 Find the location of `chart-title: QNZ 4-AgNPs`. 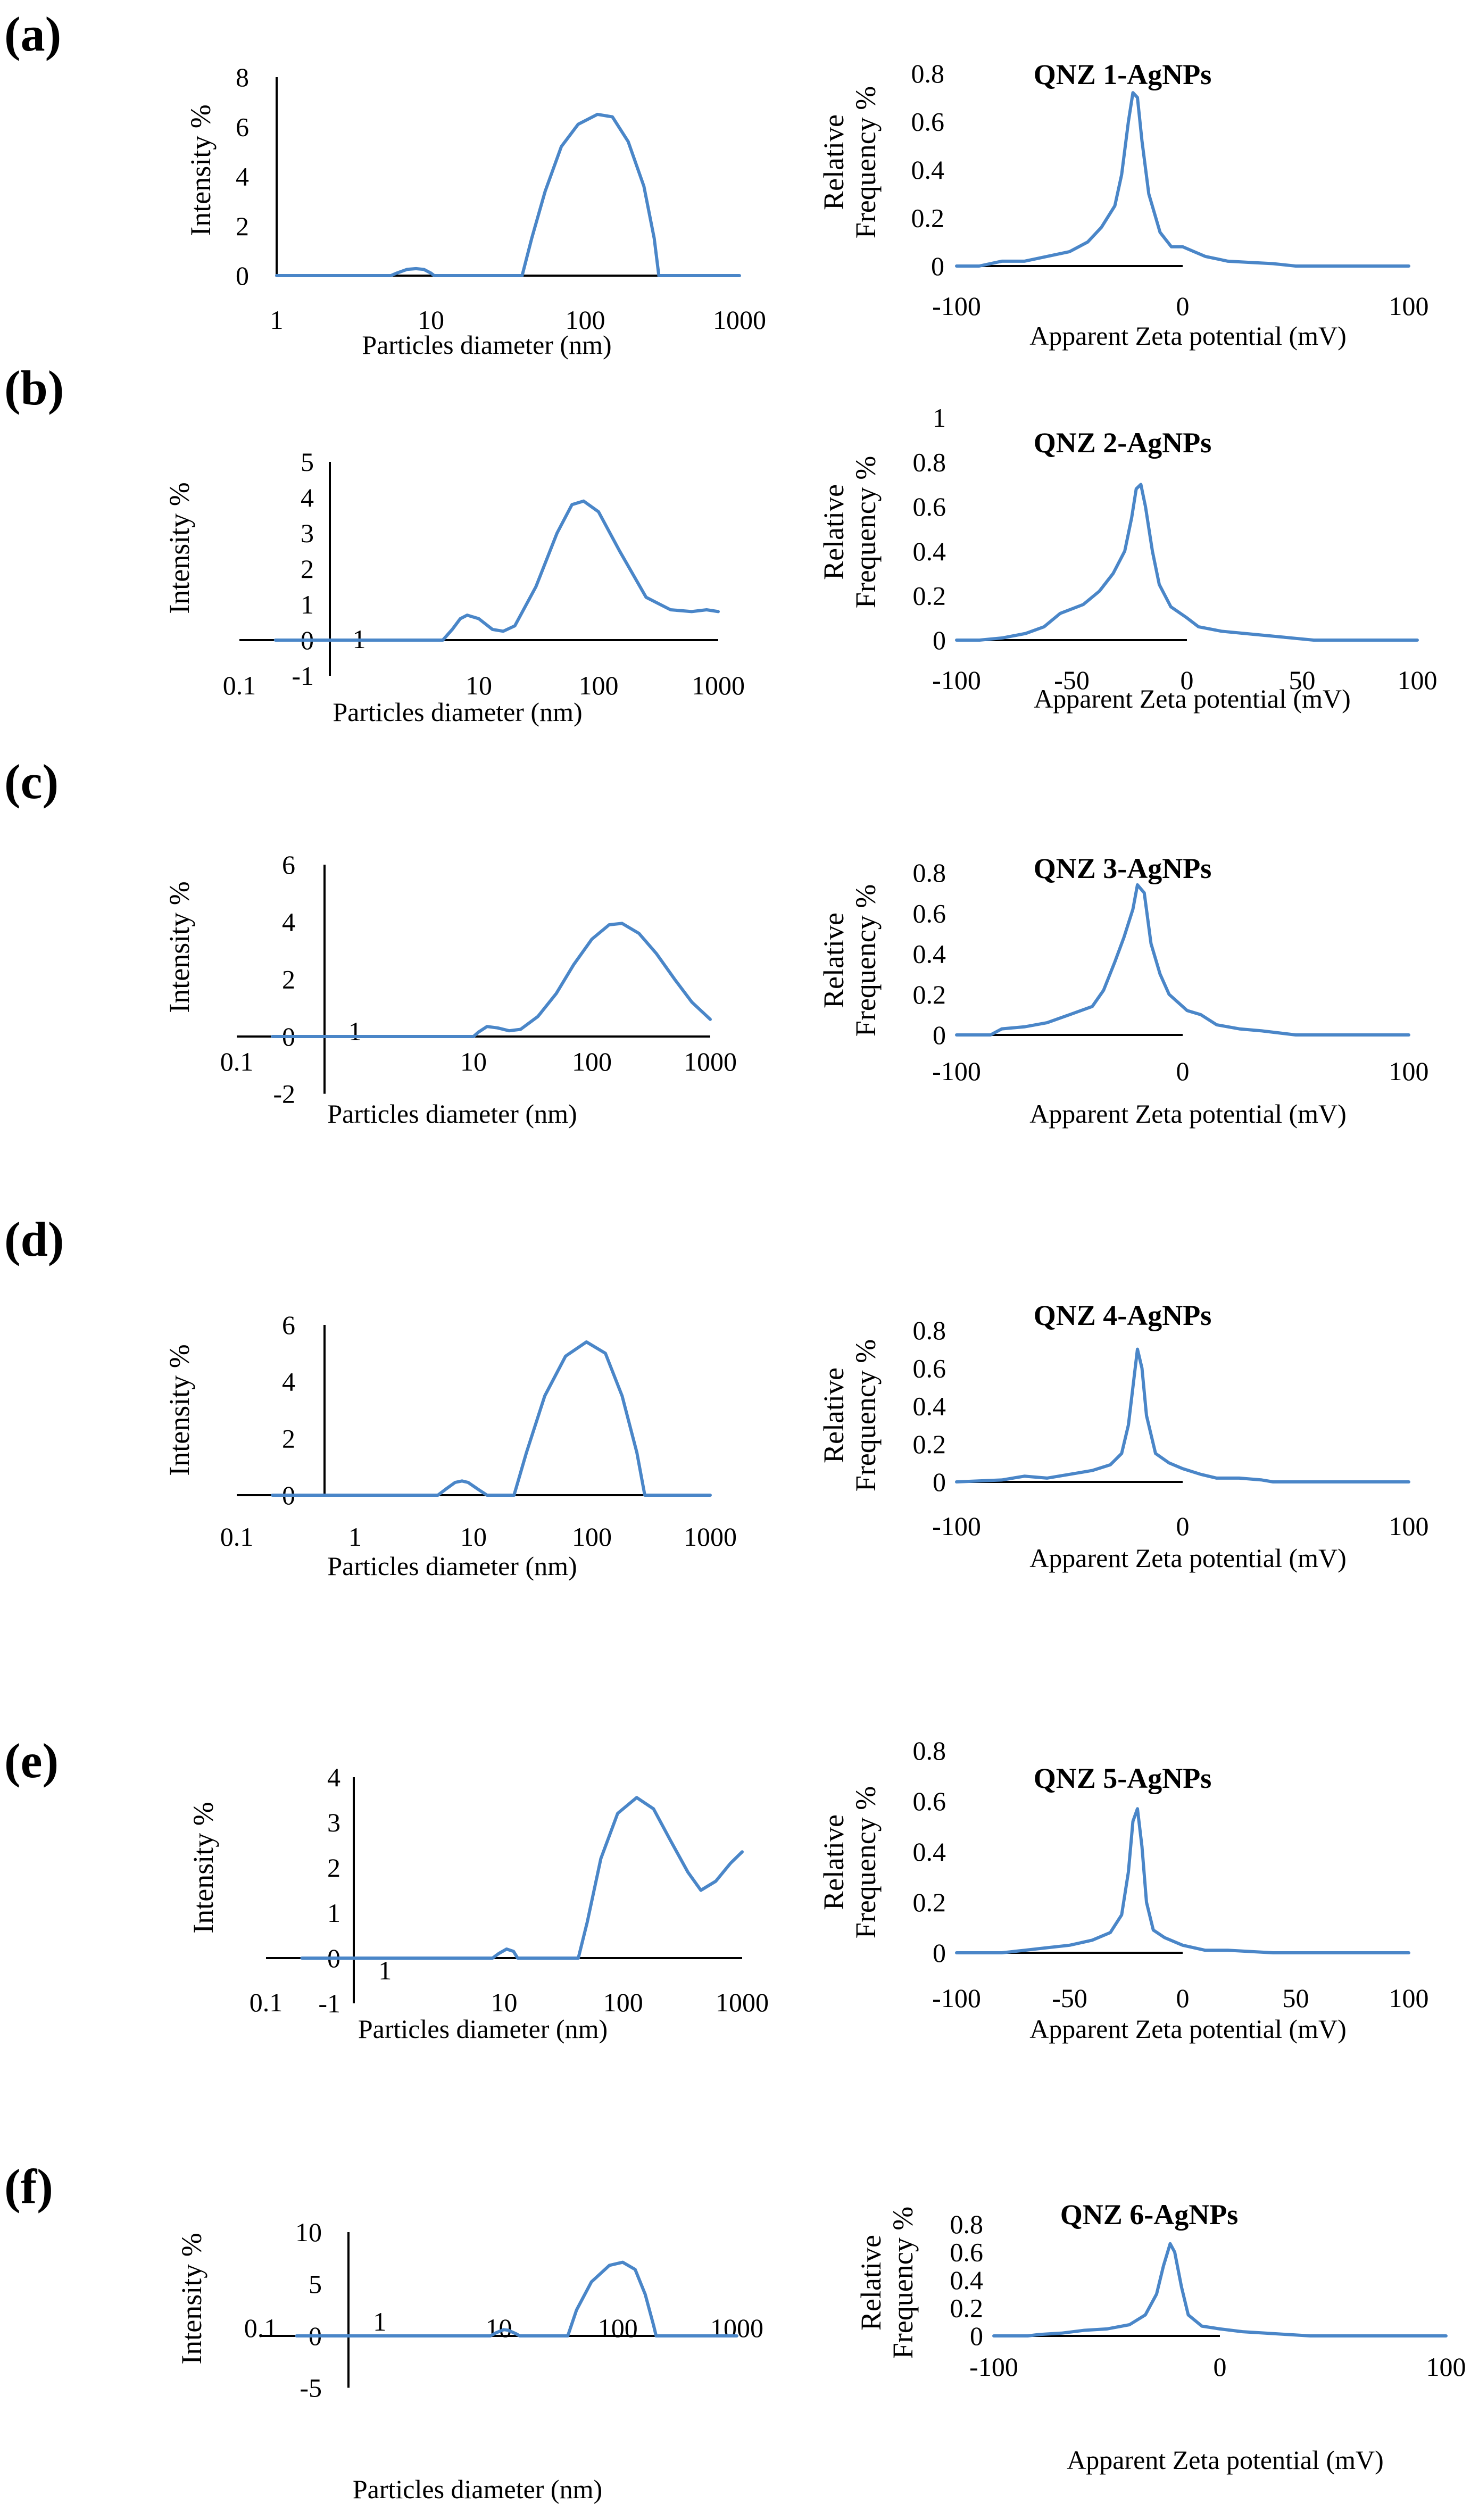

chart-title: QNZ 4-AgNPs is located at coordinates (1123, 1315).